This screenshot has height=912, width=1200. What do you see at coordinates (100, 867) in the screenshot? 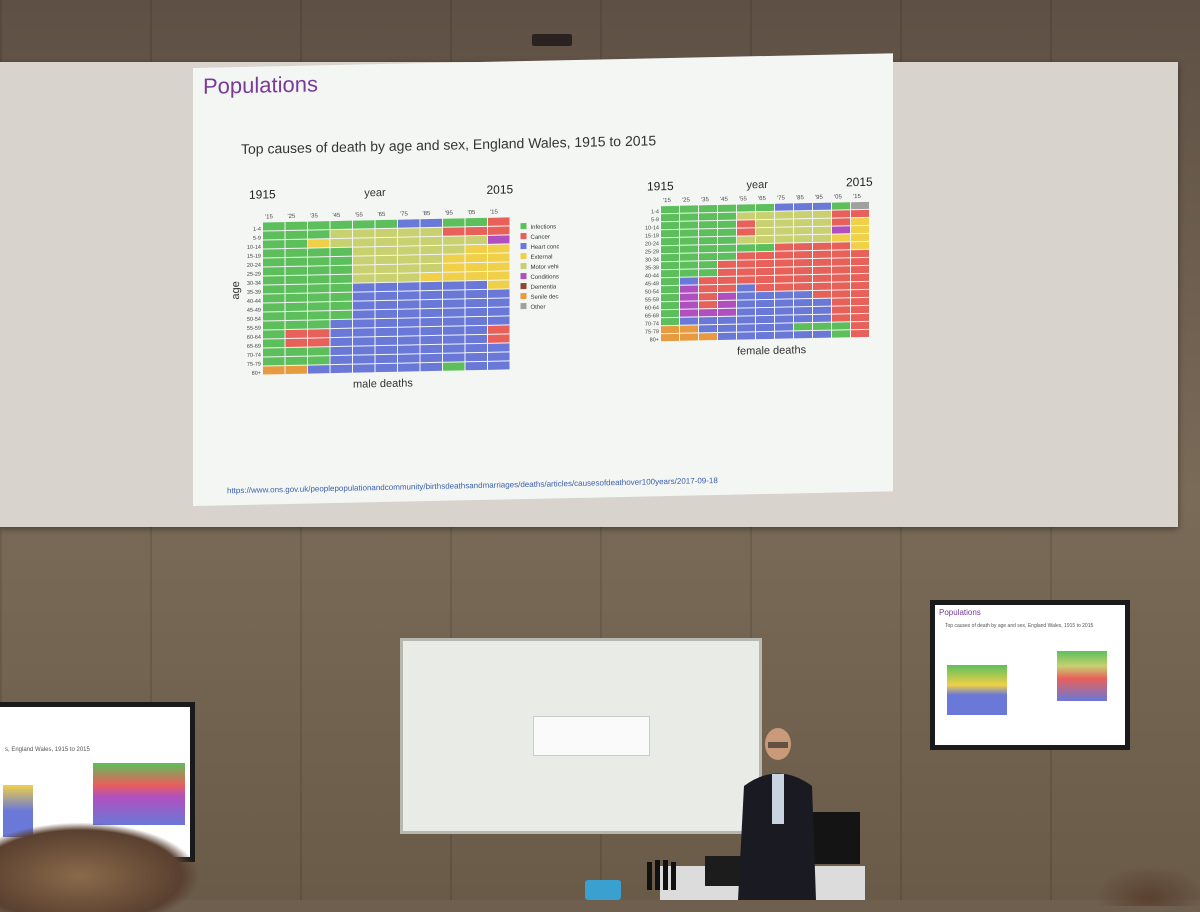
I see `audience-head-left` at bounding box center [100, 867].